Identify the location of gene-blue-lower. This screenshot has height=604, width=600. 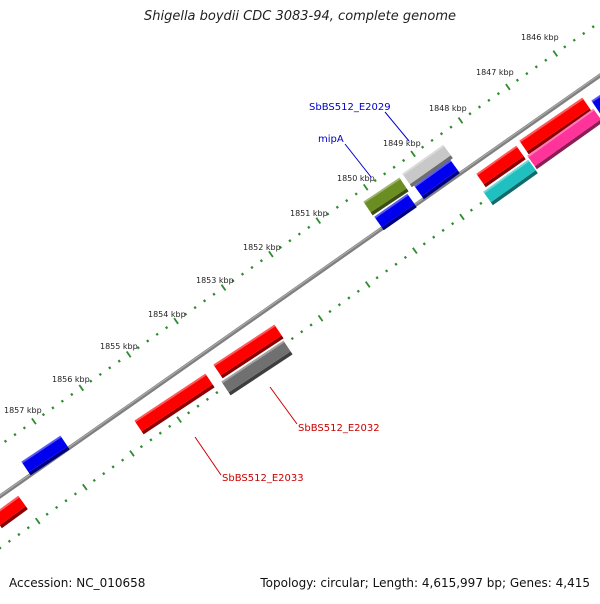
(45, 455).